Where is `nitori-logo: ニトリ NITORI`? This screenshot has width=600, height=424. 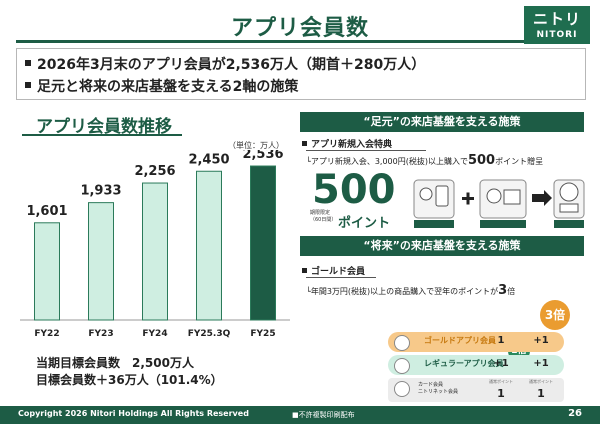
nitori-logo: ニトリ NITORI is located at coordinates (557, 25).